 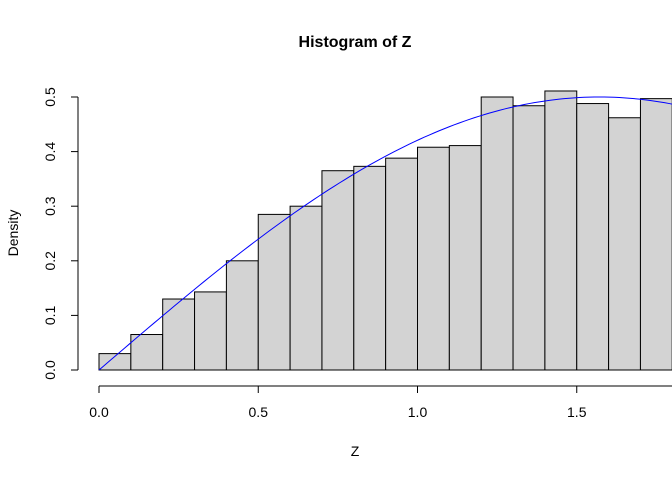 What do you see at coordinates (60, 233) in the screenshot?
I see `y-axis: 0.0 0.1 0.2 0.3 0.4 0.5` at bounding box center [60, 233].